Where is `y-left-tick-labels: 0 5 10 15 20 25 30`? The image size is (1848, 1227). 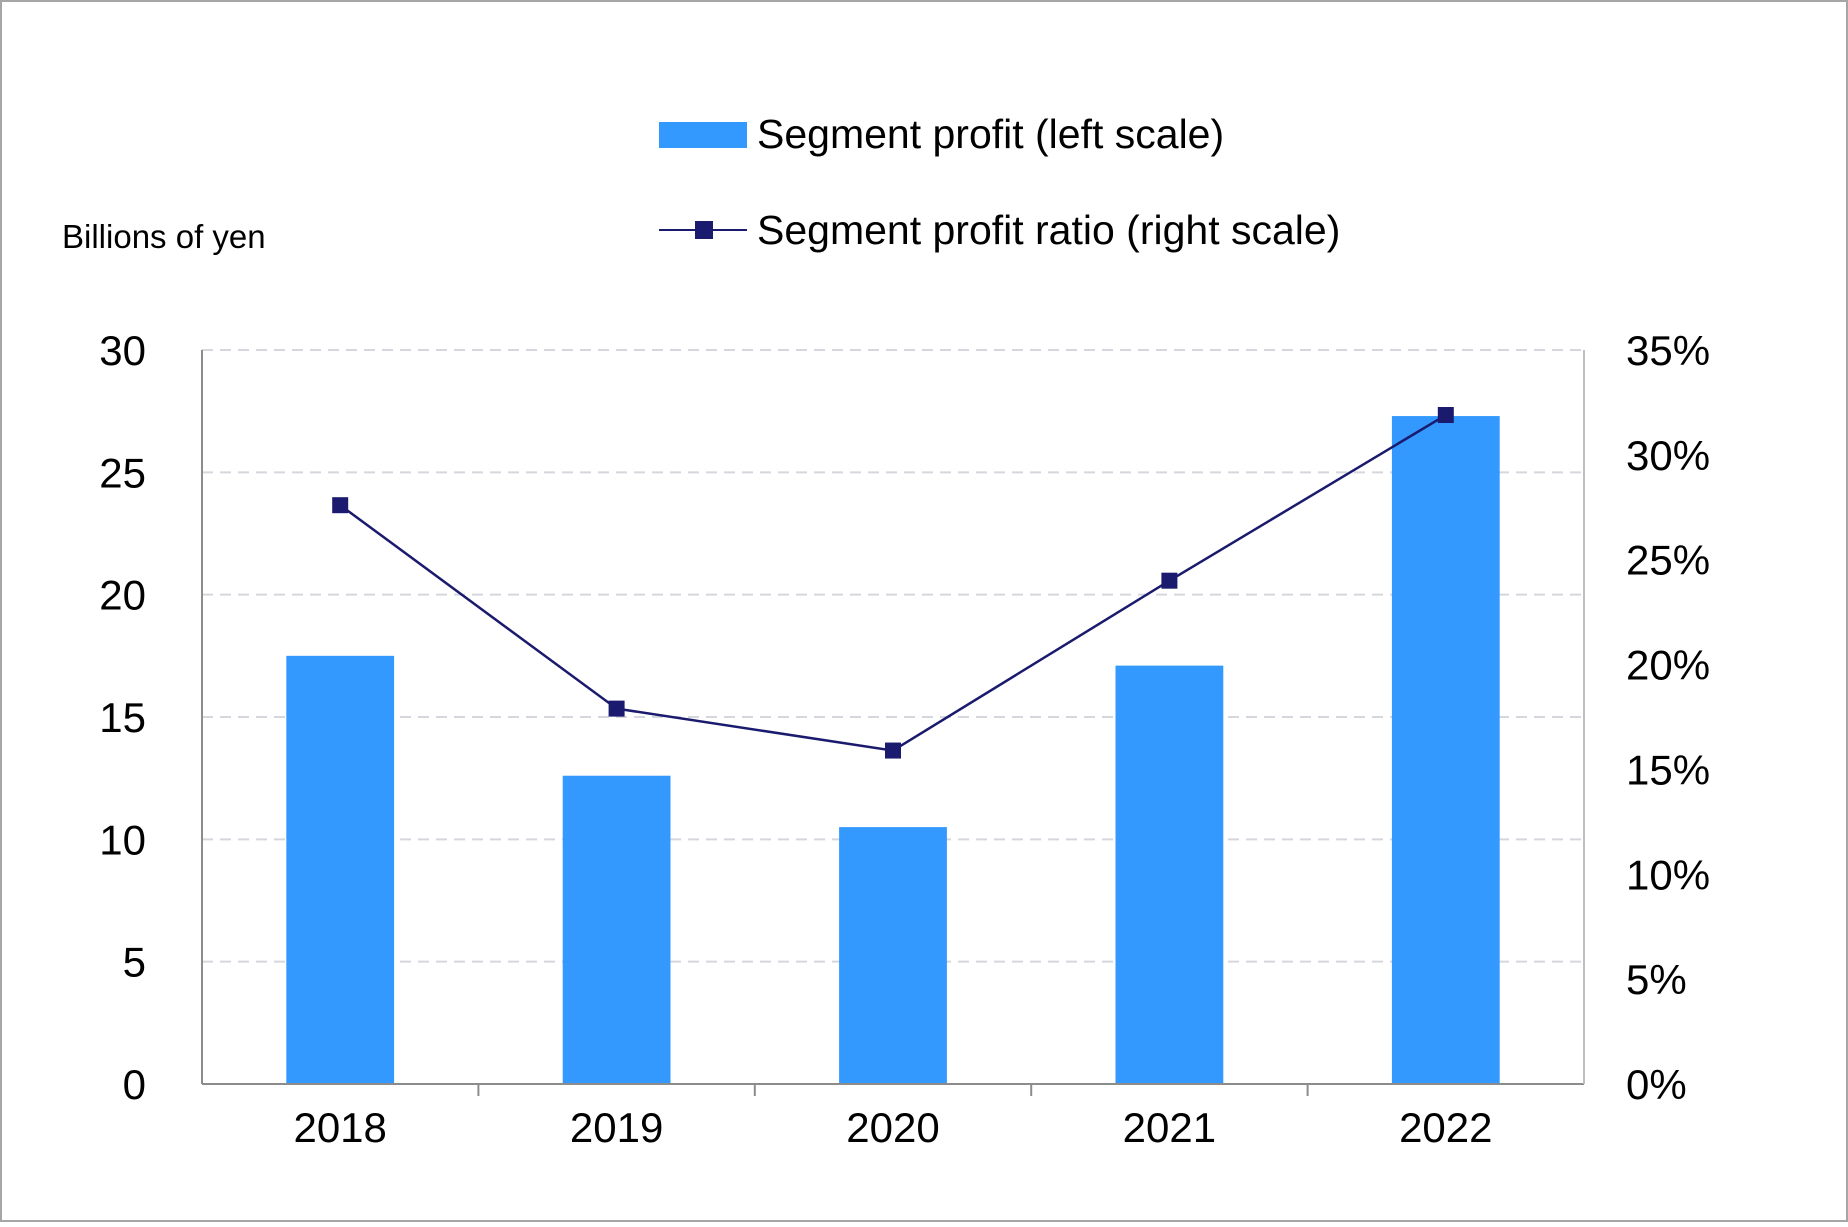 y-left-tick-labels: 0 5 10 15 20 25 30 is located at coordinates (122, 717).